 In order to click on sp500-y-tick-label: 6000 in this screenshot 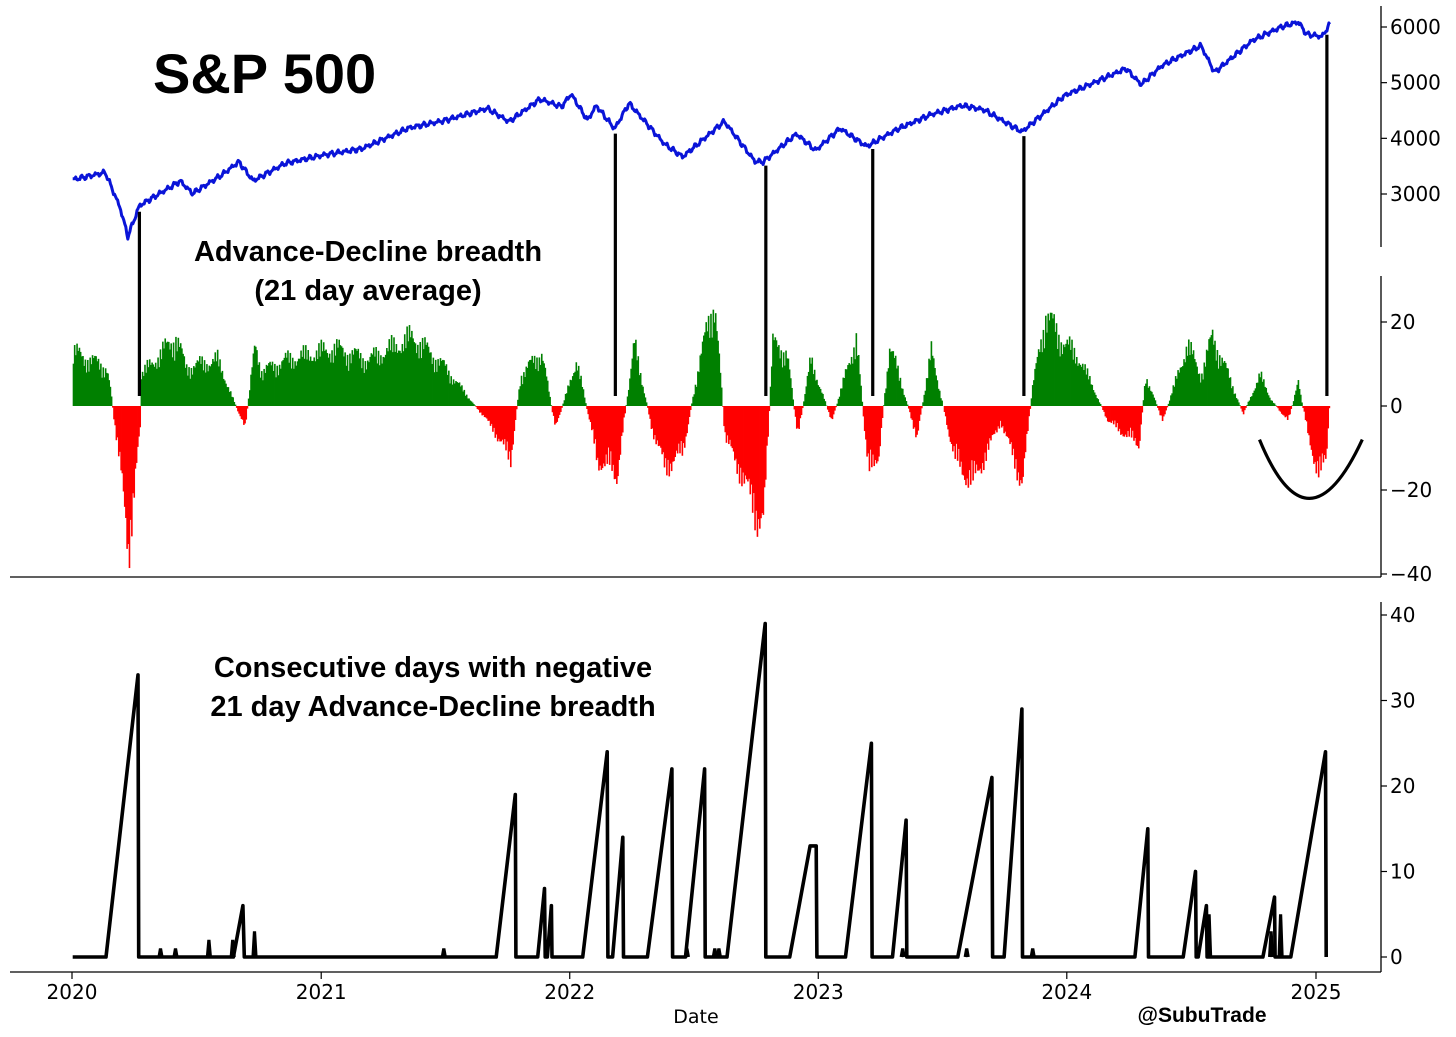, I will do `click(1415, 27)`.